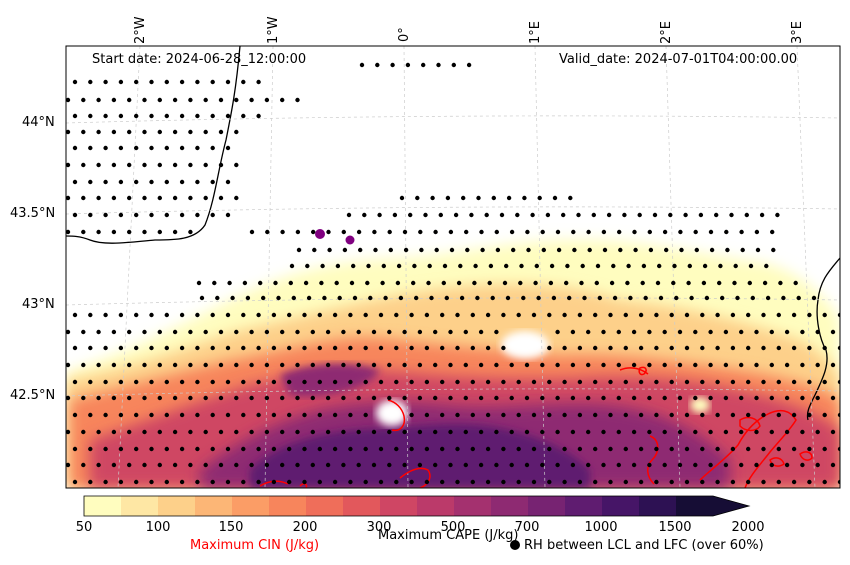 This screenshot has width=850, height=565. What do you see at coordinates (436, 506) in the screenshot?
I see `colorbar-segment` at bounding box center [436, 506].